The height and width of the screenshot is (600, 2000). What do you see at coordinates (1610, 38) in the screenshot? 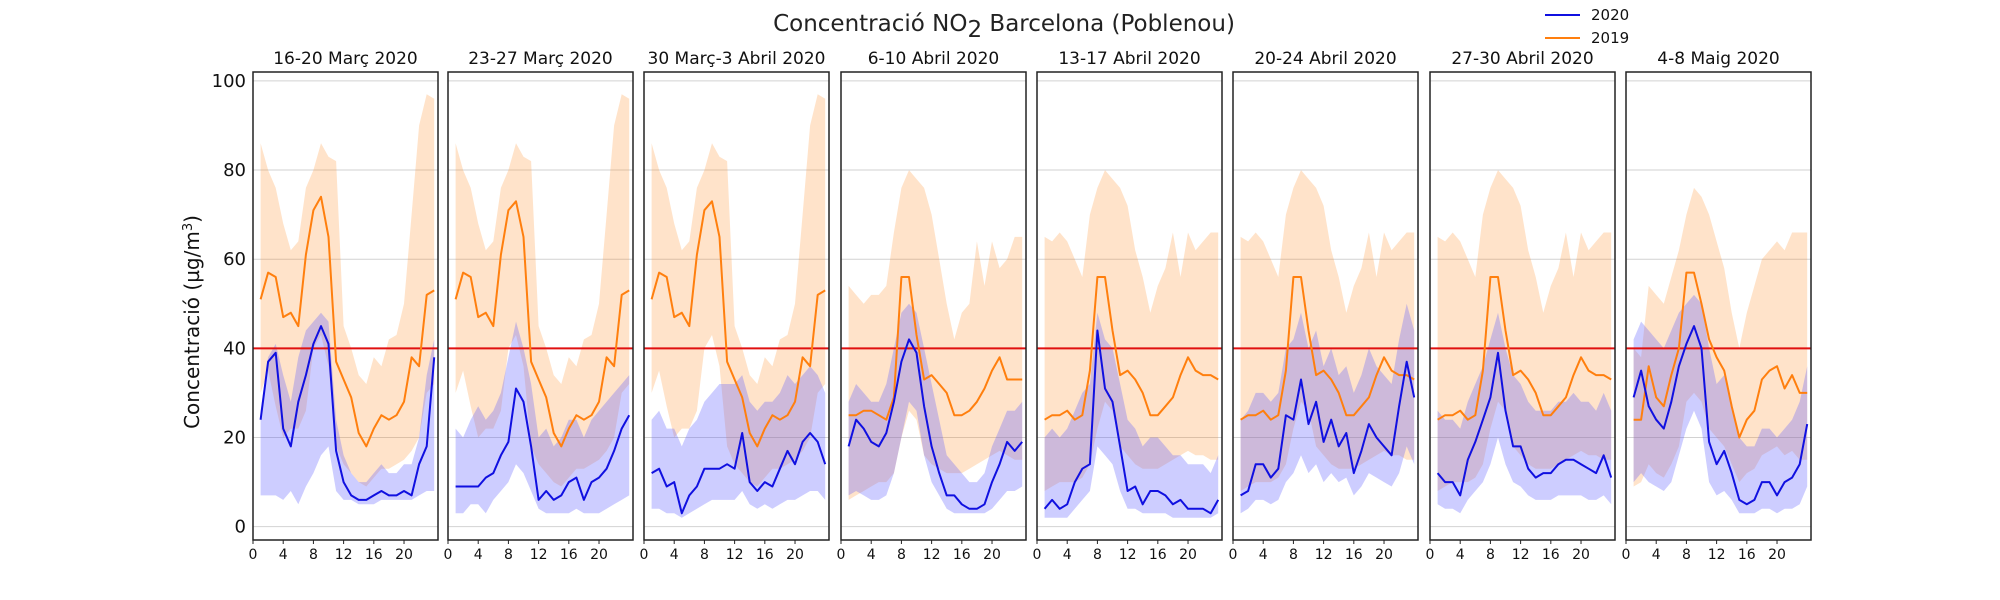
I see `legend-label-2019: 2019` at bounding box center [1610, 38].